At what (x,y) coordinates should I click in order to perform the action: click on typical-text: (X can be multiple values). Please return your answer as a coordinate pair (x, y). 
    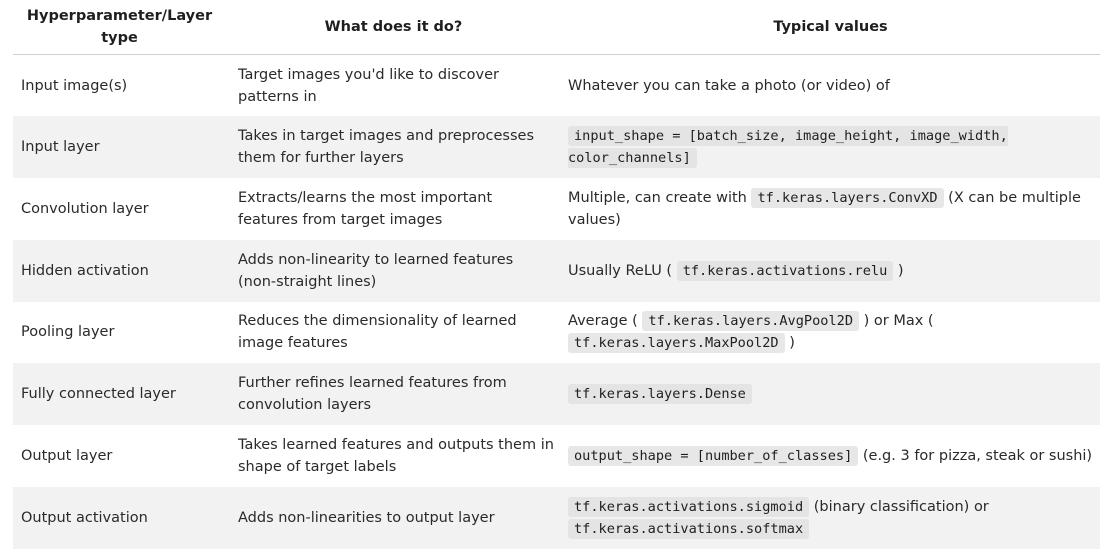
    Looking at the image, I should click on (824, 208).